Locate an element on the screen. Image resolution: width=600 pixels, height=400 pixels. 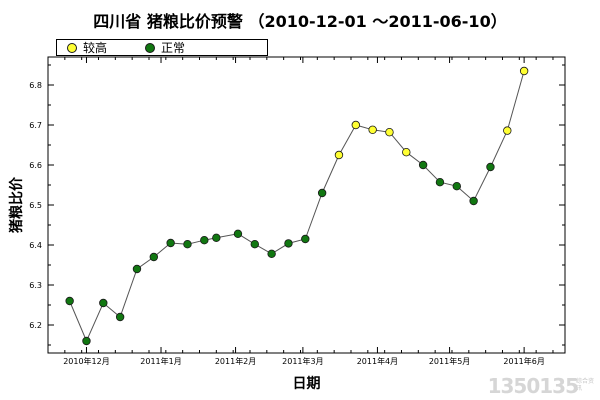
watermark-logo: 1350135 is located at coordinates (533, 386).